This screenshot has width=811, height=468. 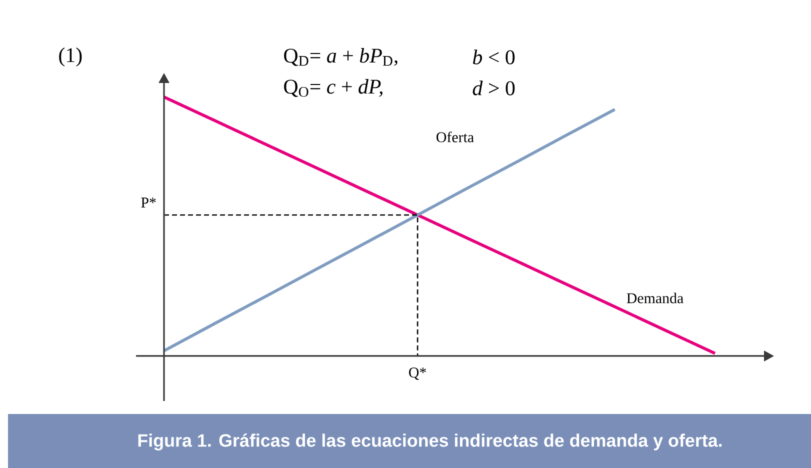 What do you see at coordinates (455, 137) in the screenshot?
I see `text: Oferta` at bounding box center [455, 137].